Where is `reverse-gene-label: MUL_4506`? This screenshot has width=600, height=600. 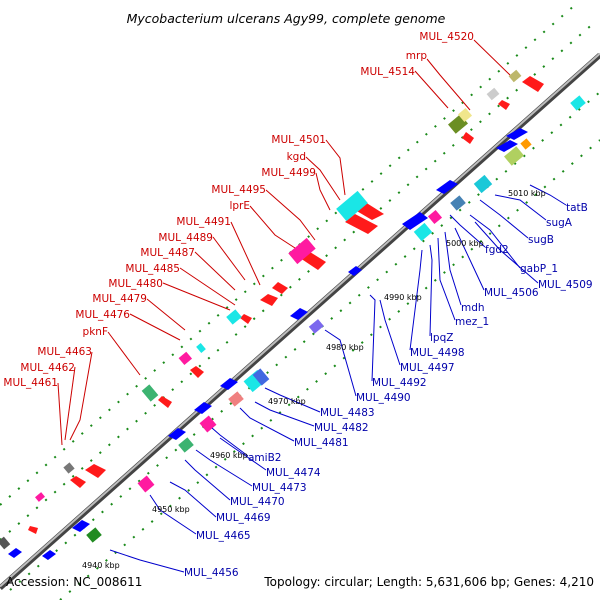 reverse-gene-label: MUL_4506 is located at coordinates (511, 293).